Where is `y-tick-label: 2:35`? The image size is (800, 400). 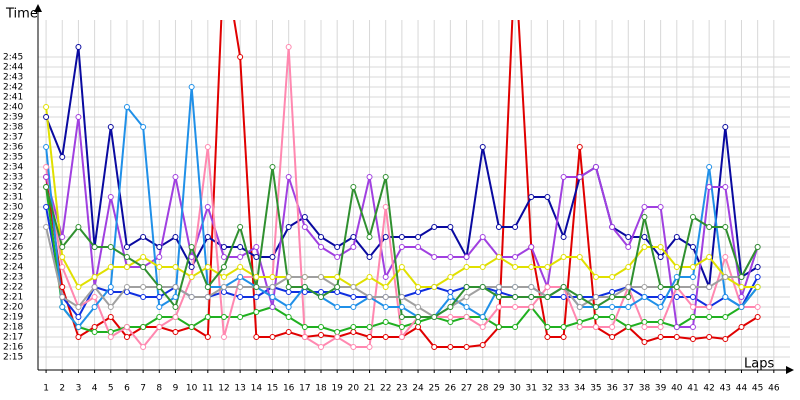 y-tick-label: 2:35 is located at coordinates (13, 158).